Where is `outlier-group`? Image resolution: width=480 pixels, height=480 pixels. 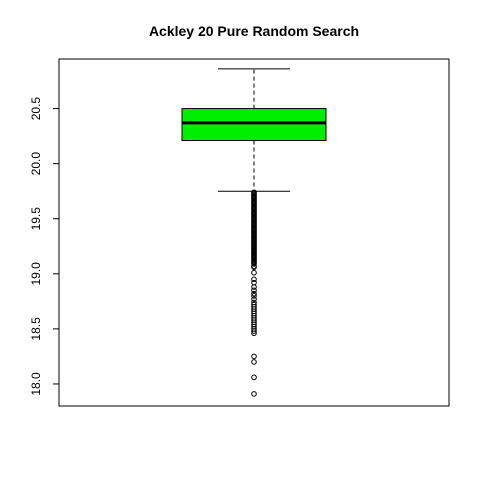
outlier-group is located at coordinates (254, 293).